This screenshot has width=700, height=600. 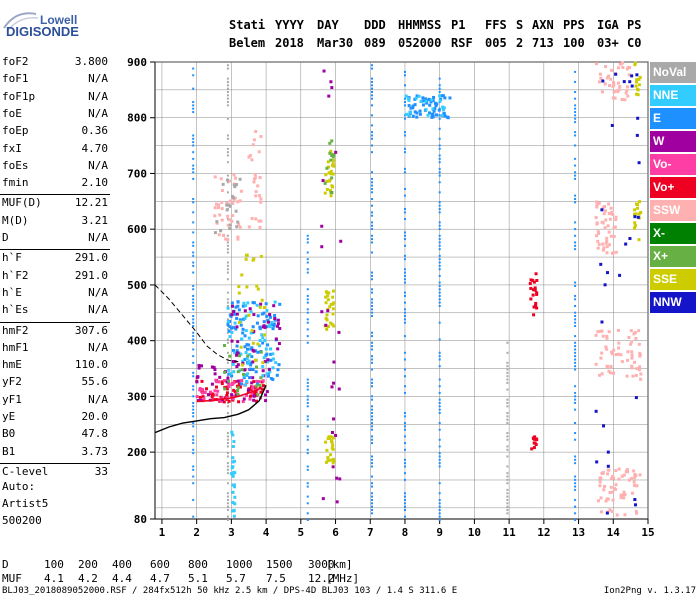 I want to click on legend-noval: NoVal, so click(x=673, y=72).